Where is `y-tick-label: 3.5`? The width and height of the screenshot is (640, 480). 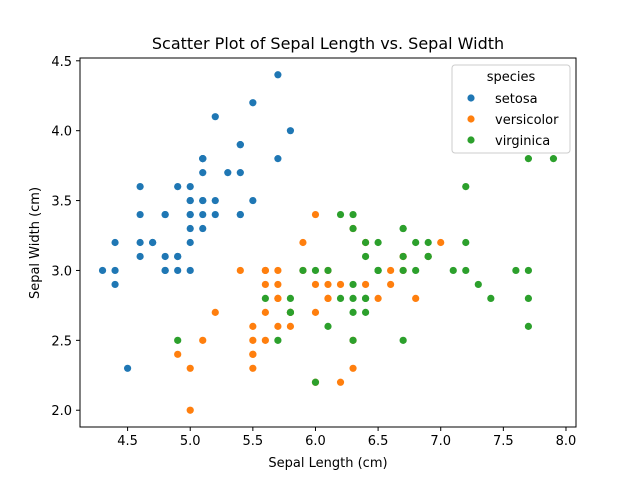
y-tick-label: 3.5 is located at coordinates (61, 202).